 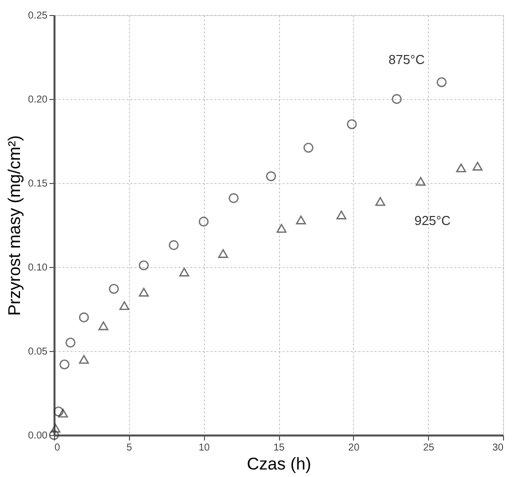 I want to click on x-tick-label: 0, so click(x=57, y=448).